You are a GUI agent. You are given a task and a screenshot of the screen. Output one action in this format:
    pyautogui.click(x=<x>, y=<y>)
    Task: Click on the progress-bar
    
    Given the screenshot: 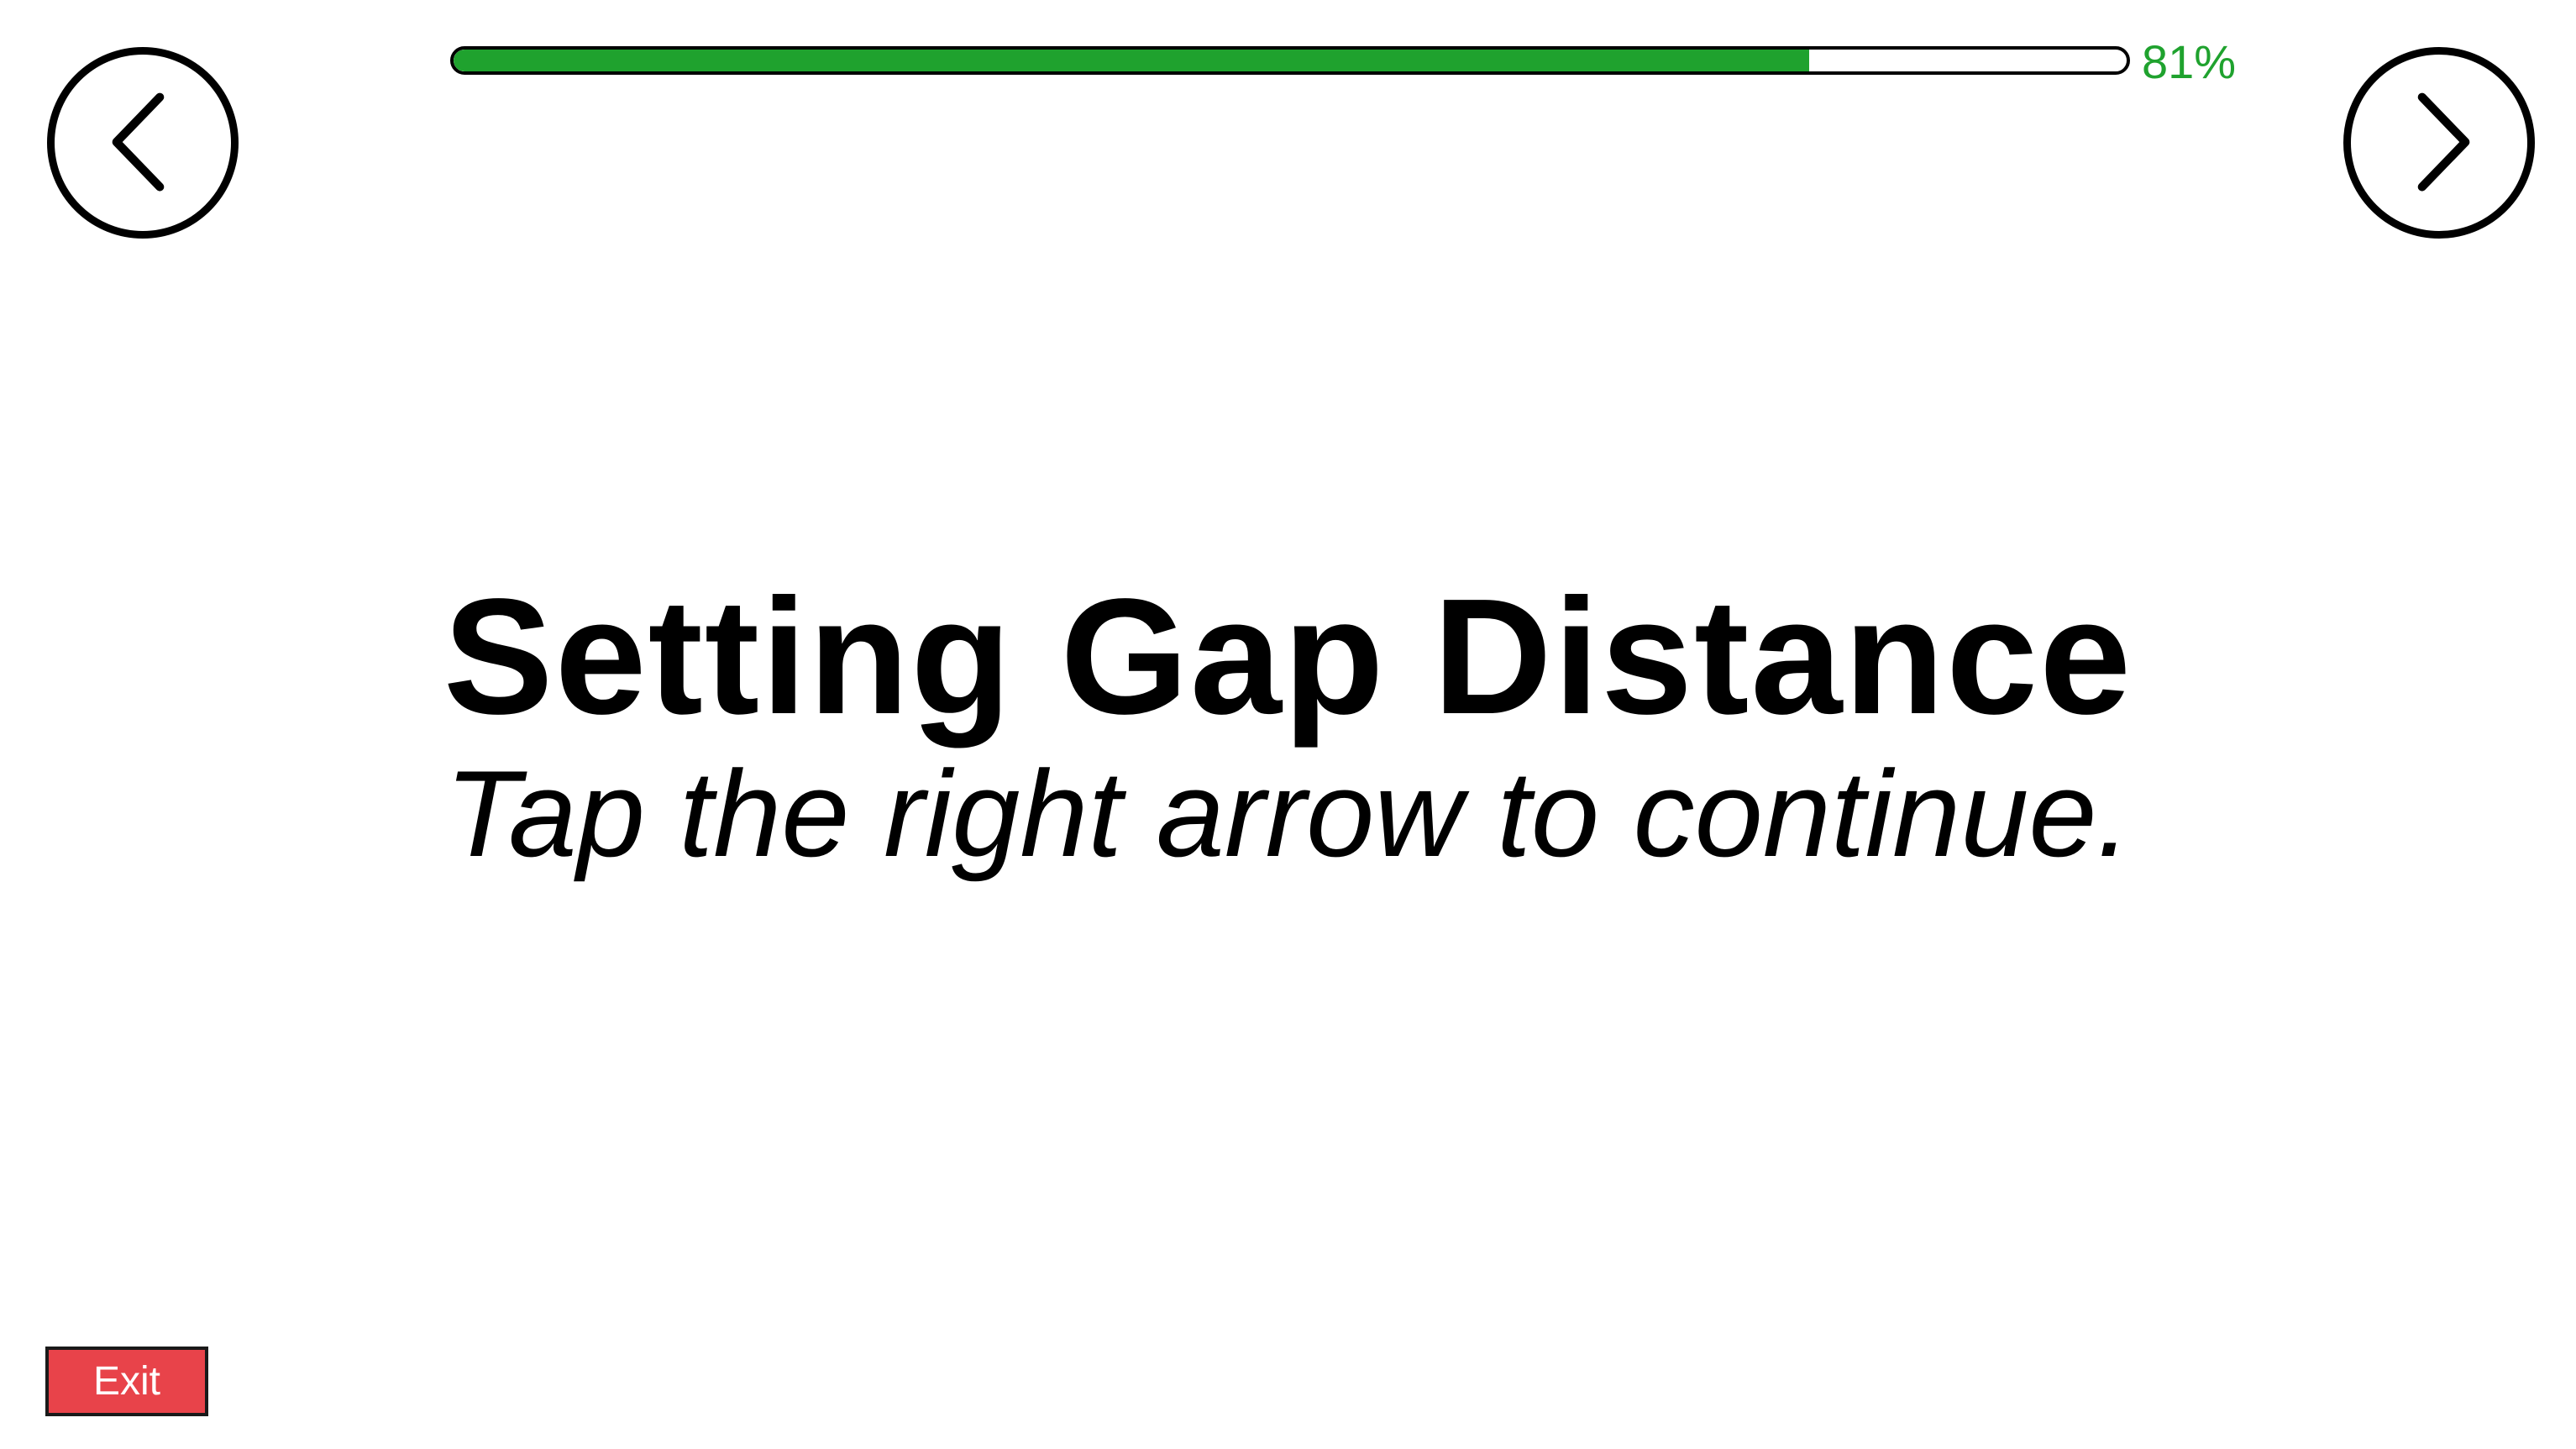 What is the action you would take?
    pyautogui.click(x=1290, y=60)
    